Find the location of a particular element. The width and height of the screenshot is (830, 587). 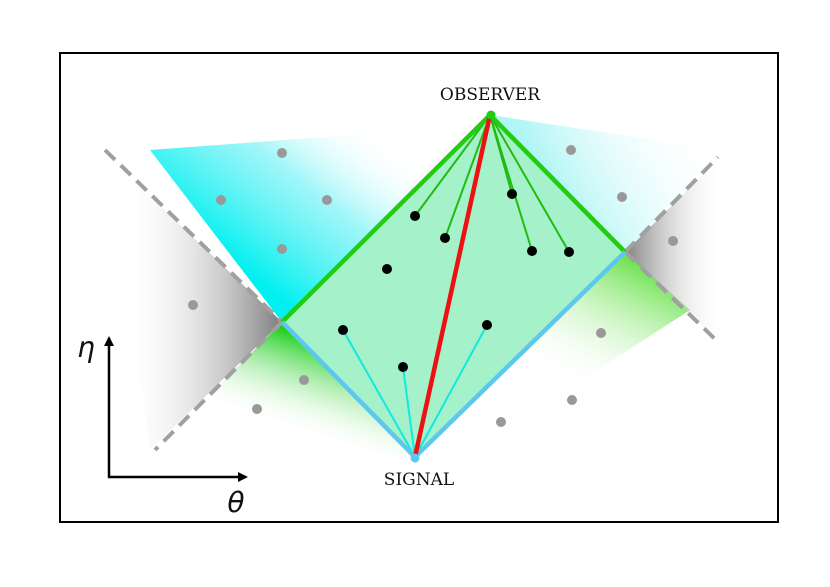

future-edge-right is located at coordinates (557, 183).